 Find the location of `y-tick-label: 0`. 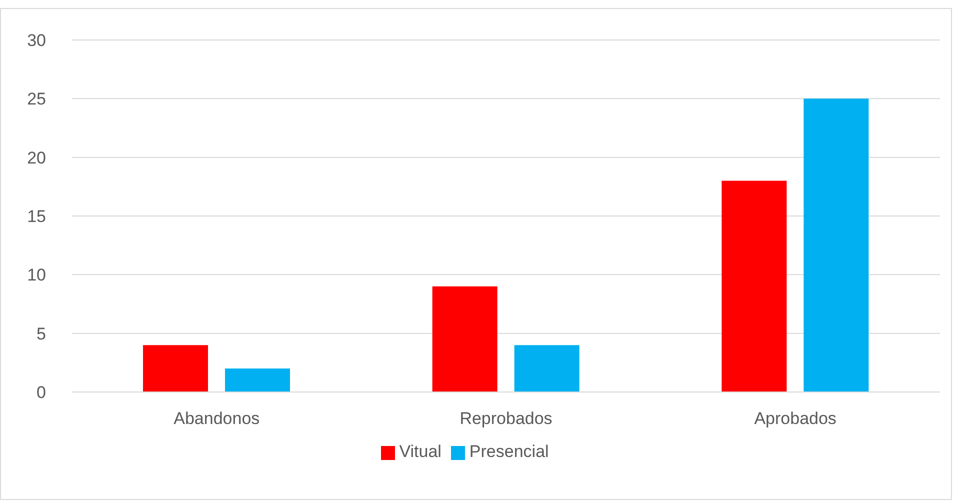

y-tick-label: 0 is located at coordinates (41, 392).